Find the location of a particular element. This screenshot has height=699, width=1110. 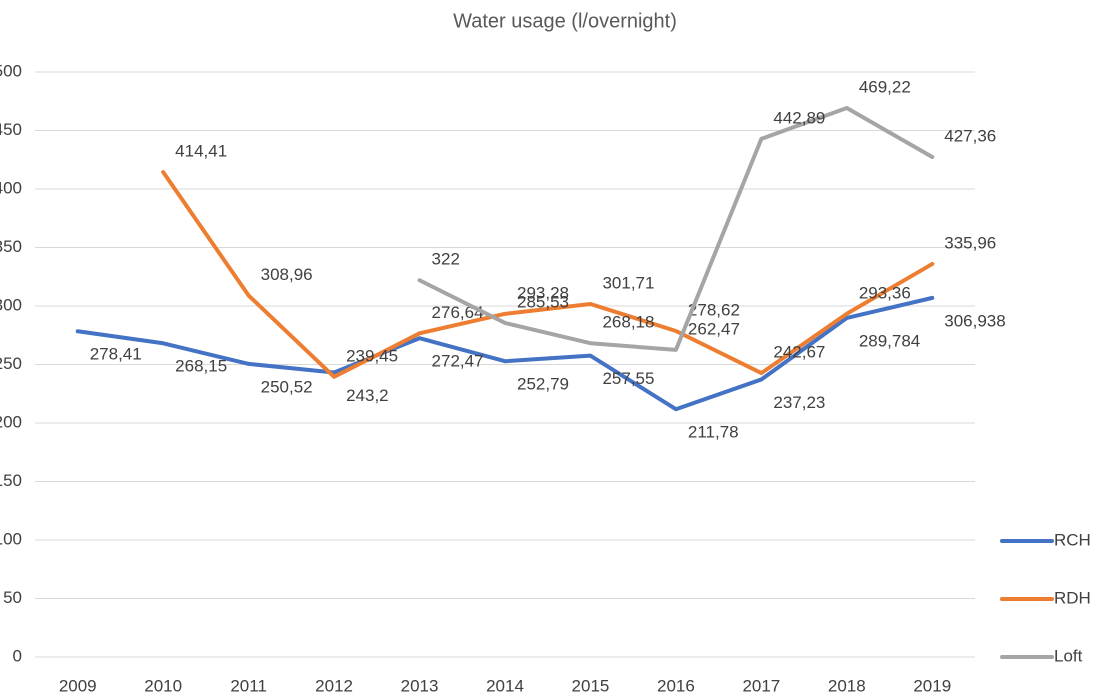

data-label: 469,22 is located at coordinates (885, 86).